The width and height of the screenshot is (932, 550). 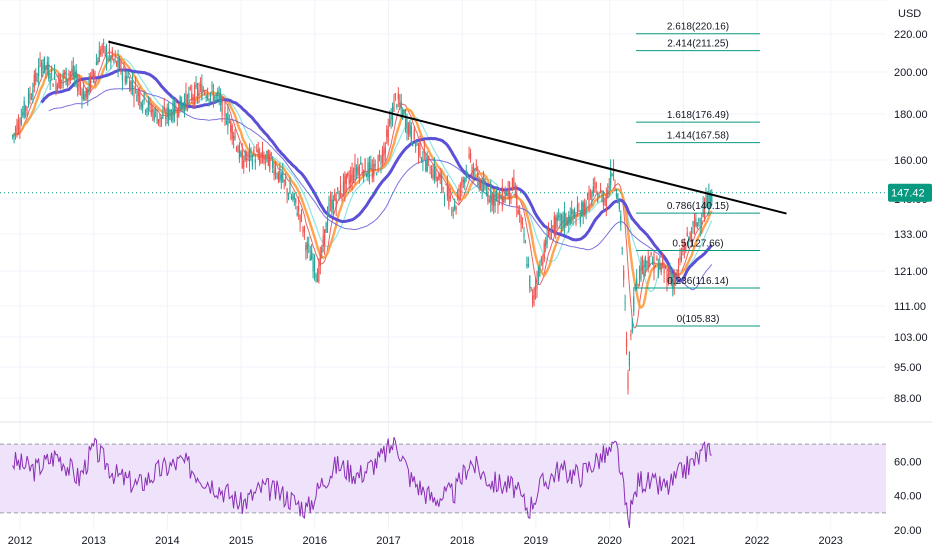 What do you see at coordinates (20, 541) in the screenshot?
I see `time-tick-label: 2012` at bounding box center [20, 541].